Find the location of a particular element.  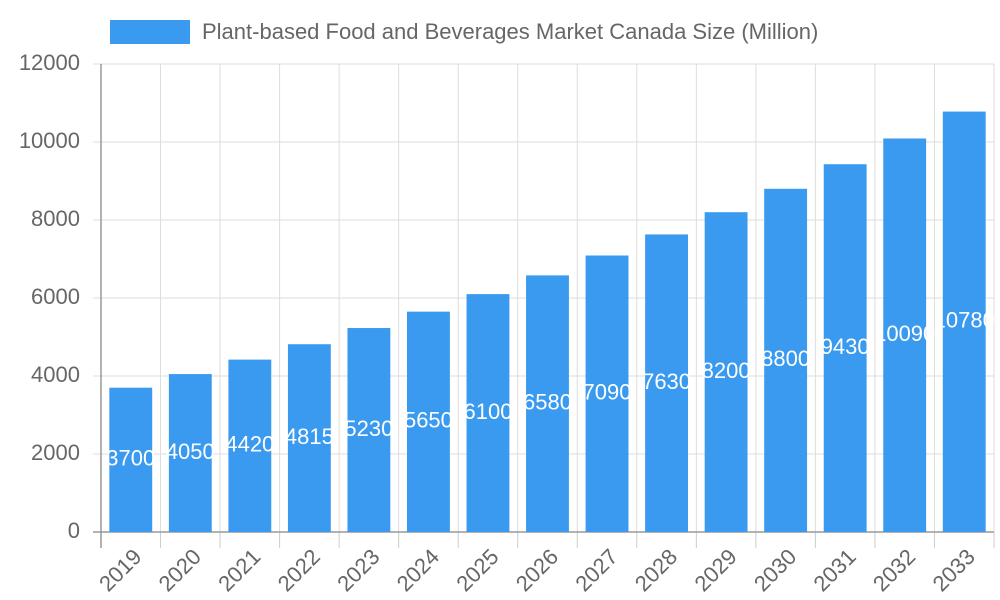

y-tick-label: 2000 is located at coordinates (55, 452).